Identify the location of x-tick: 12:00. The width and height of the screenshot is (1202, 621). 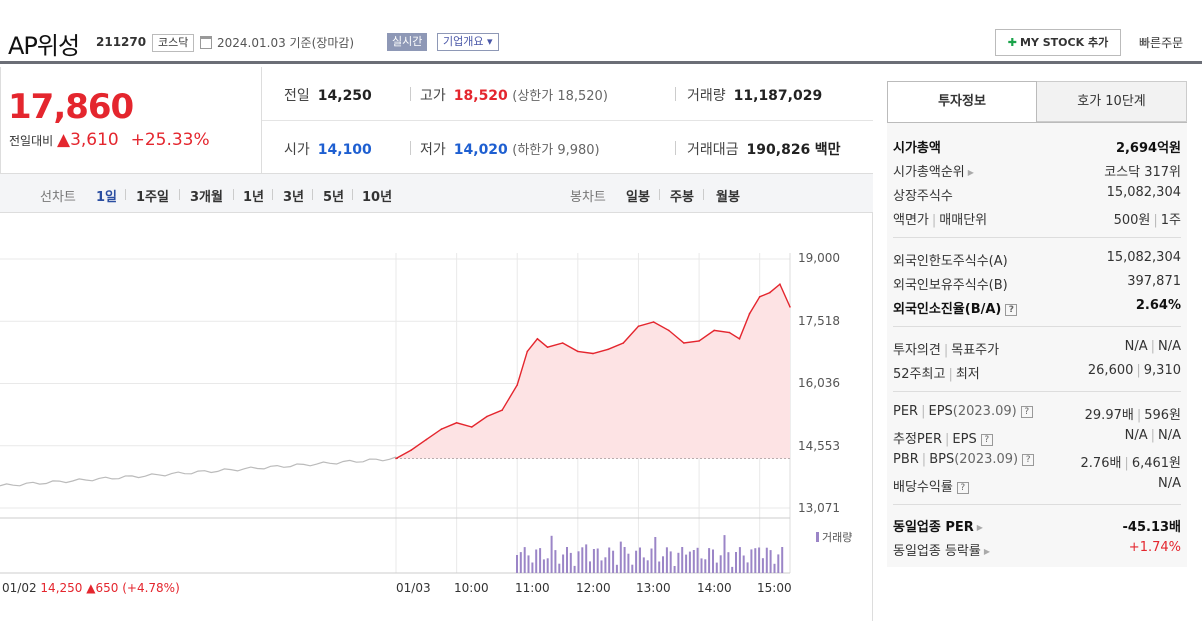
(593, 588).